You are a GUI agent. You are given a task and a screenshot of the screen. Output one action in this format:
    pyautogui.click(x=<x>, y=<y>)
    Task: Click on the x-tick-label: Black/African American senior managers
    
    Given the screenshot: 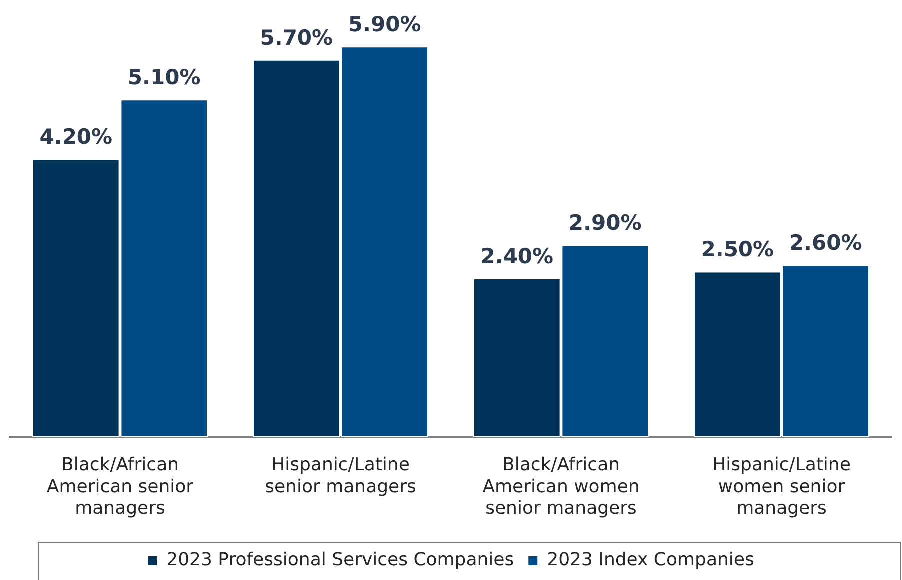 What is the action you would take?
    pyautogui.click(x=120, y=486)
    